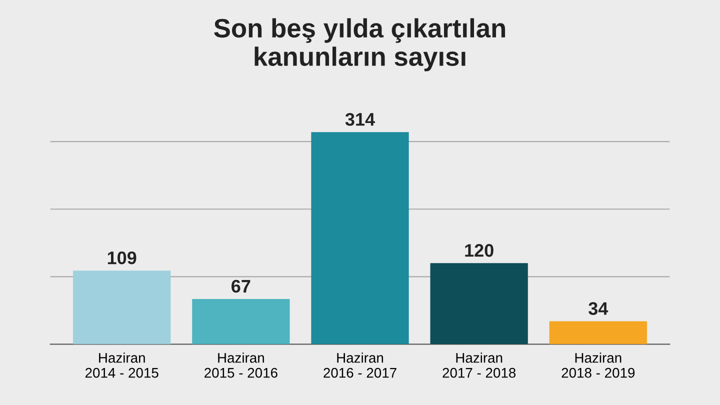 The width and height of the screenshot is (720, 405). What do you see at coordinates (121, 365) in the screenshot?
I see `x-tick-label: Haziran 2014 - 2015` at bounding box center [121, 365].